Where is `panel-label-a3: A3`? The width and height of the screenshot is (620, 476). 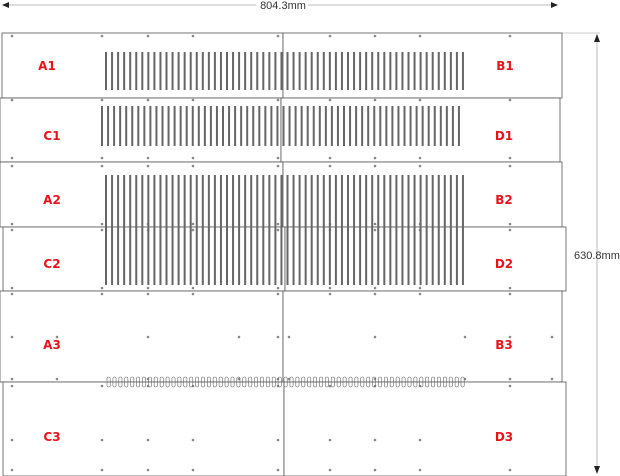
panel-label-a3: A3 is located at coordinates (52, 345).